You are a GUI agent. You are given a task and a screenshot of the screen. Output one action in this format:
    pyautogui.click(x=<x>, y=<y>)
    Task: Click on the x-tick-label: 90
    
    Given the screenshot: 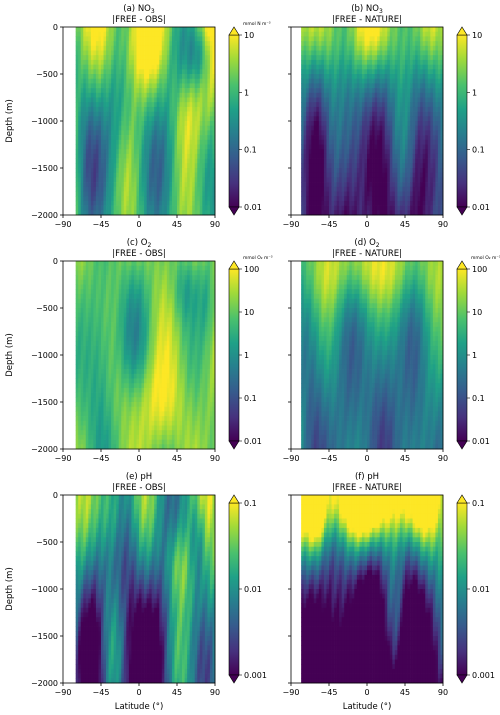 What is the action you would take?
    pyautogui.click(x=443, y=224)
    